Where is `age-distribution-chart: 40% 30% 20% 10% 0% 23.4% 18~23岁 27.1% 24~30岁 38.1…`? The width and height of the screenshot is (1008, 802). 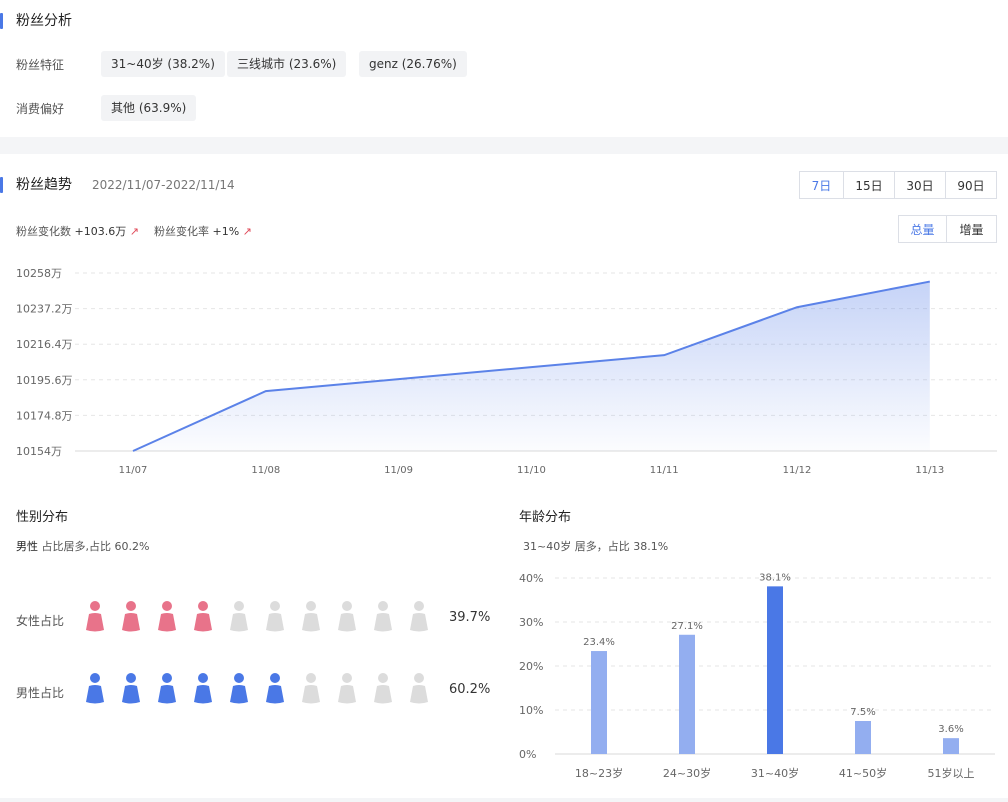
age-distribution-chart: 40% 30% 20% 10% 0% 23.4% 18~23岁 27.1% 24~30岁 38.1… is located at coordinates (757, 676).